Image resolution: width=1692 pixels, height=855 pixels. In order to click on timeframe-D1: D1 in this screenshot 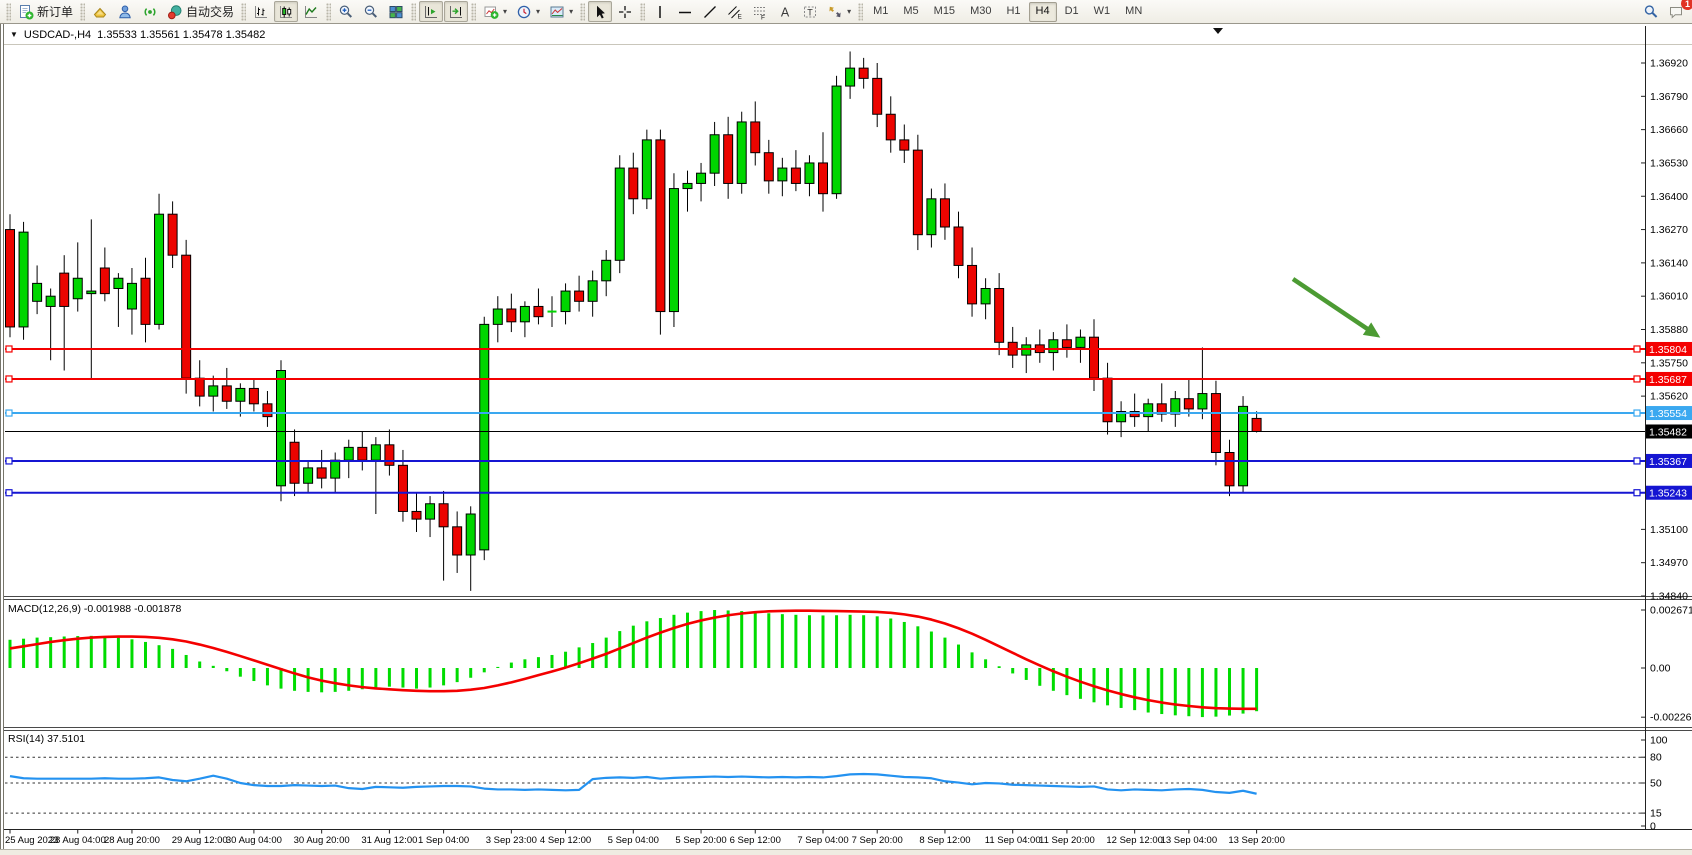, I will do `click(1071, 10)`.